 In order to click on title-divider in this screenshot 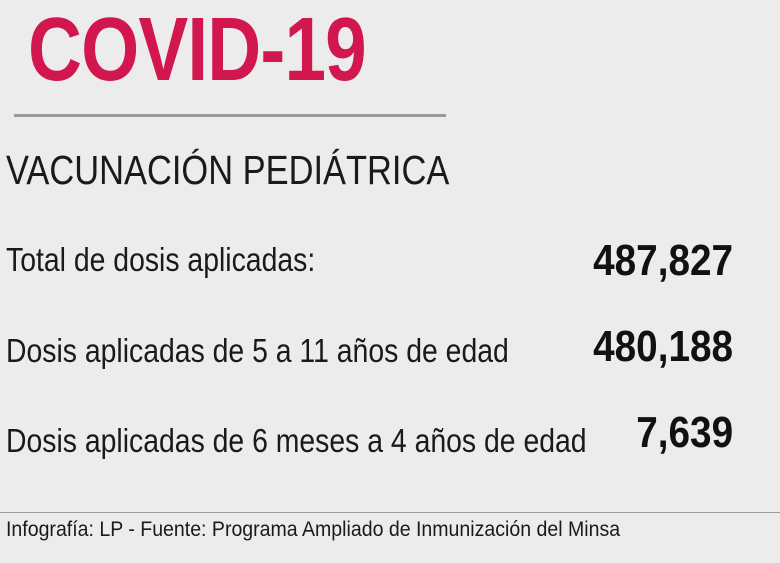, I will do `click(230, 115)`.